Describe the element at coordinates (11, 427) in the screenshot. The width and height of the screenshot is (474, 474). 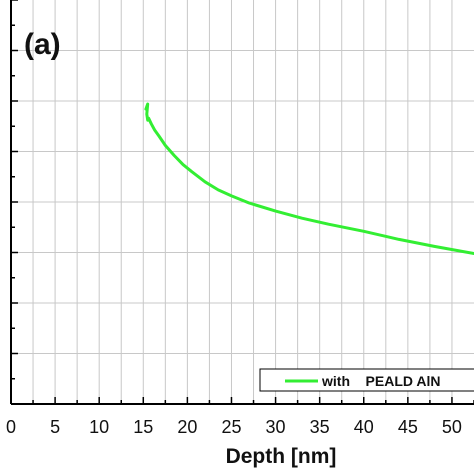
I see `x-tick-label: 0` at that location.